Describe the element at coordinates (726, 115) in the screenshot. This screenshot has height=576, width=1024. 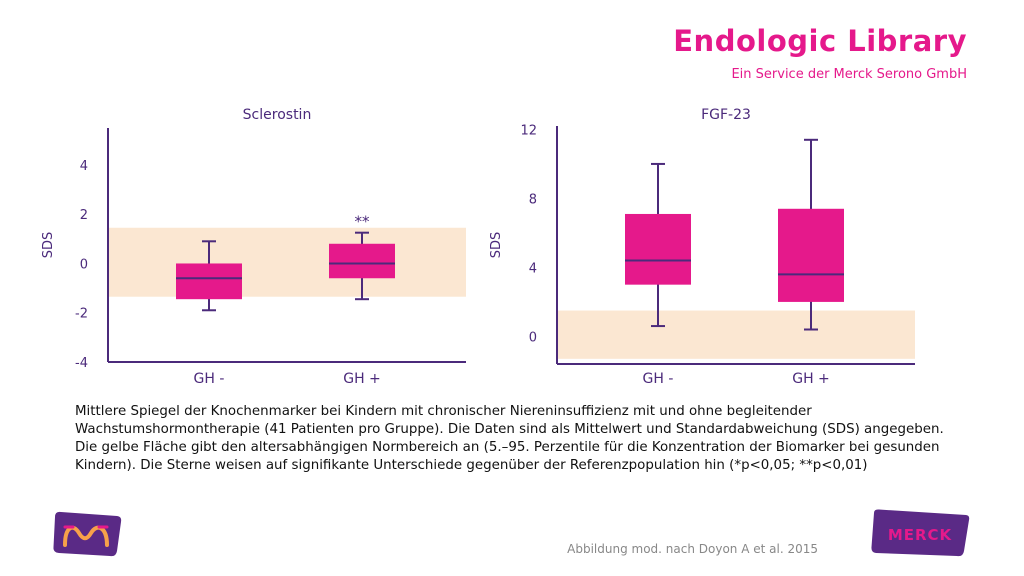
I see `chart-title: FGF-23` at that location.